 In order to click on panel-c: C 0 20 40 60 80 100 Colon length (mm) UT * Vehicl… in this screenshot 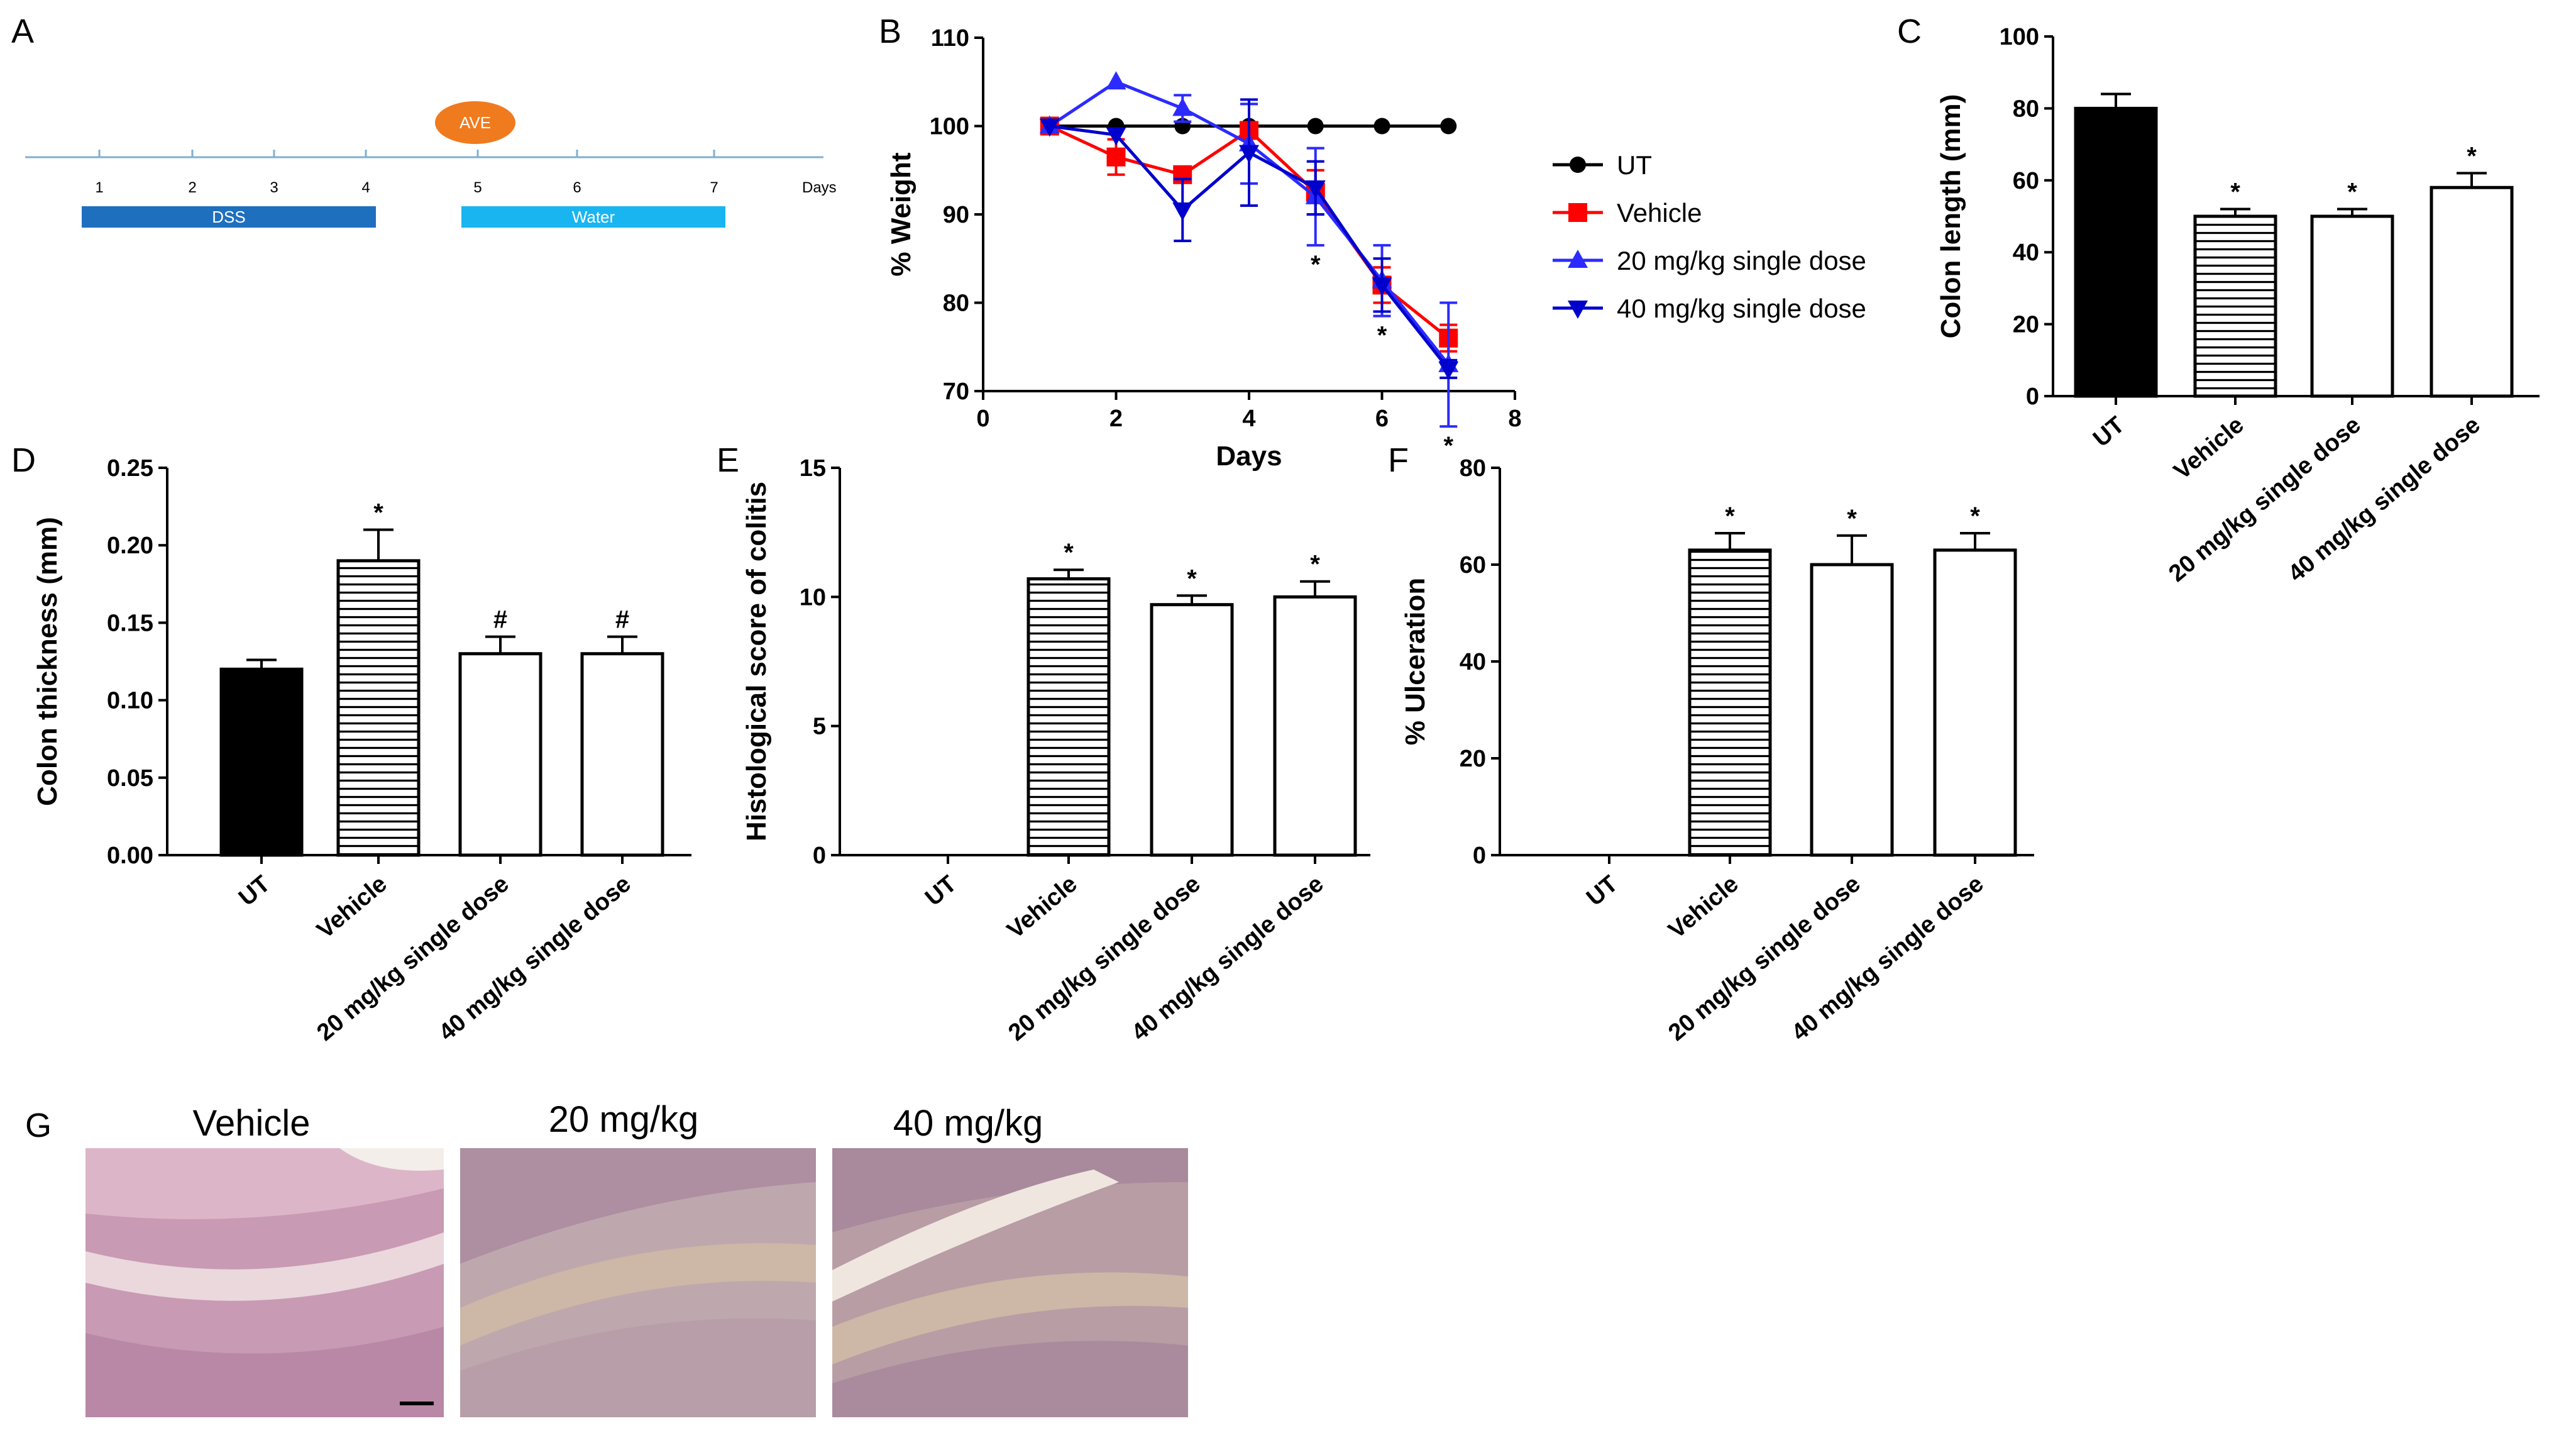, I will do `click(2218, 300)`.